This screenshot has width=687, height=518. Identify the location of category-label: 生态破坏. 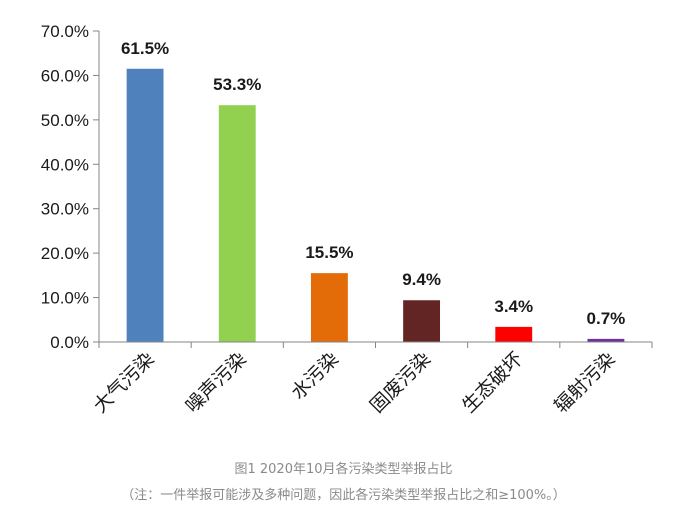
(492, 382).